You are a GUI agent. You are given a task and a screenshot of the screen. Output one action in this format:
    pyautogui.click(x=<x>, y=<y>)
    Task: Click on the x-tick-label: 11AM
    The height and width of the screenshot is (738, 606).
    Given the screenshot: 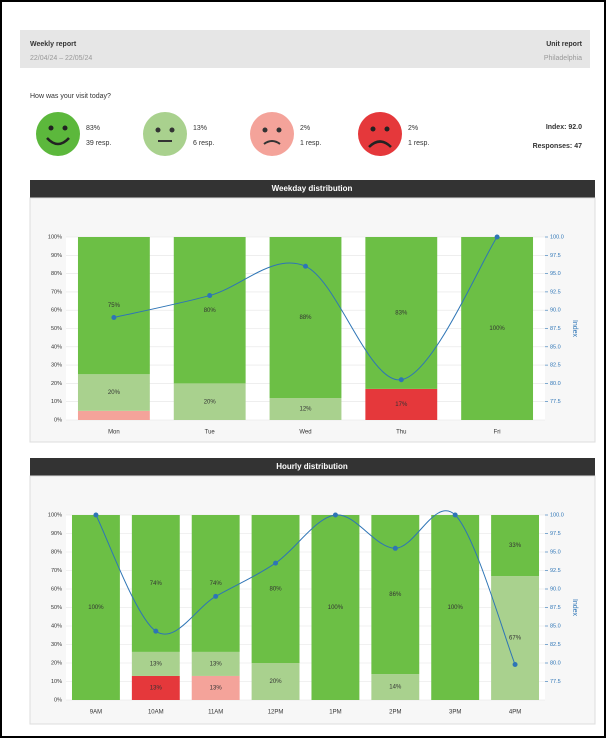 What is the action you would take?
    pyautogui.click(x=215, y=713)
    